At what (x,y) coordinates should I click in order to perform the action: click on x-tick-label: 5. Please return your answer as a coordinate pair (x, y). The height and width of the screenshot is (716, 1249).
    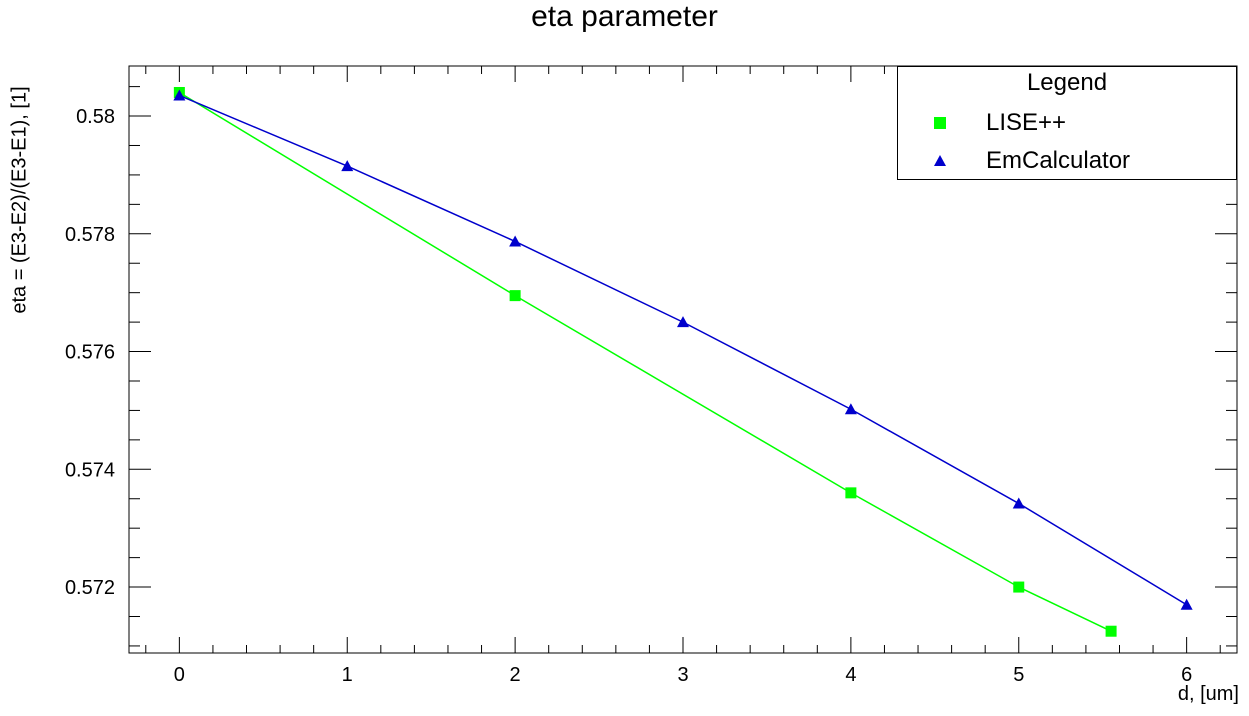
    Looking at the image, I should click on (1018, 675).